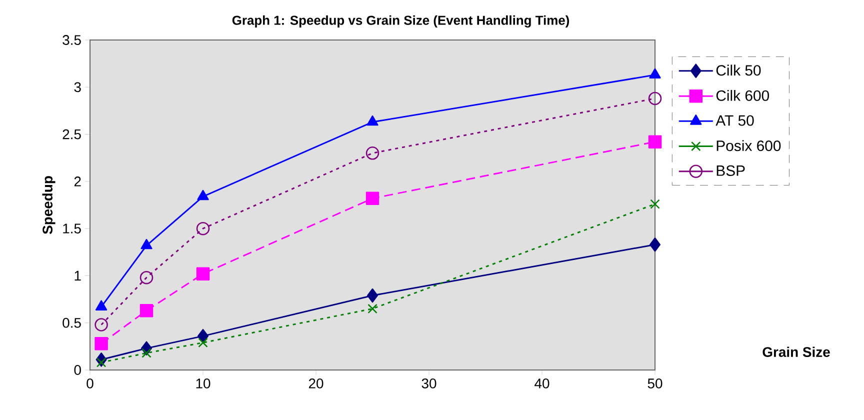  I want to click on y-tick-label: 1, so click(77, 275).